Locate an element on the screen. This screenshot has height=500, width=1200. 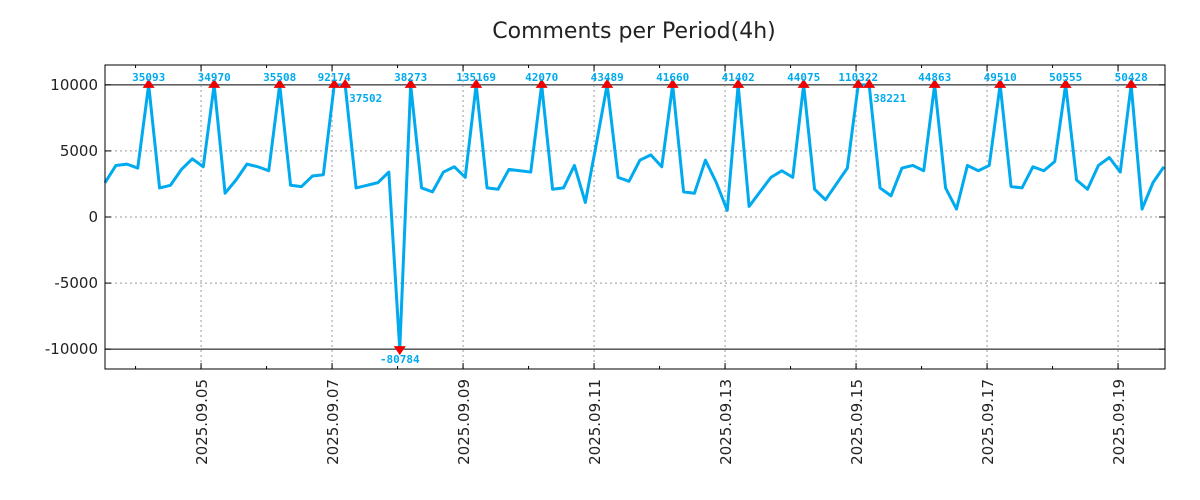
peak-value-label: 38273 is located at coordinates (410, 77).